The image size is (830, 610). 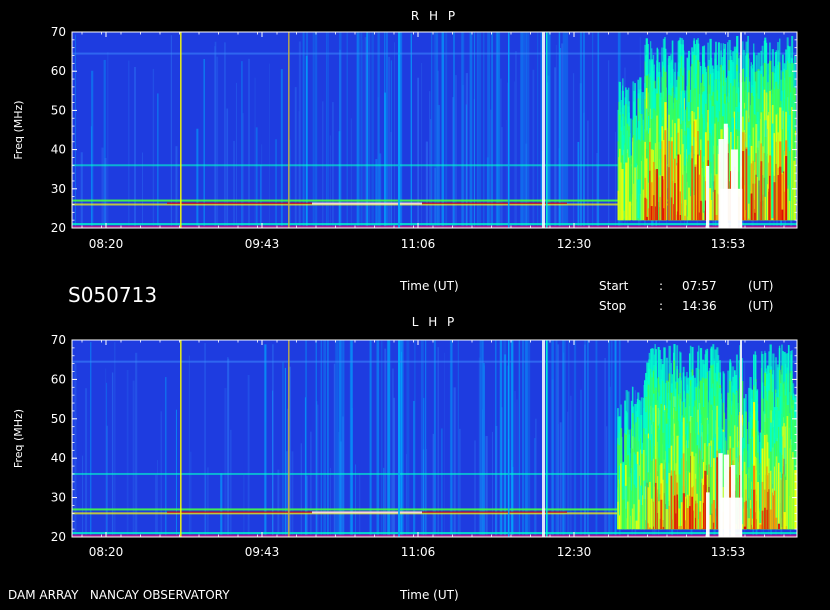 I want to click on x-tick-label: 09:43, so click(x=262, y=244).